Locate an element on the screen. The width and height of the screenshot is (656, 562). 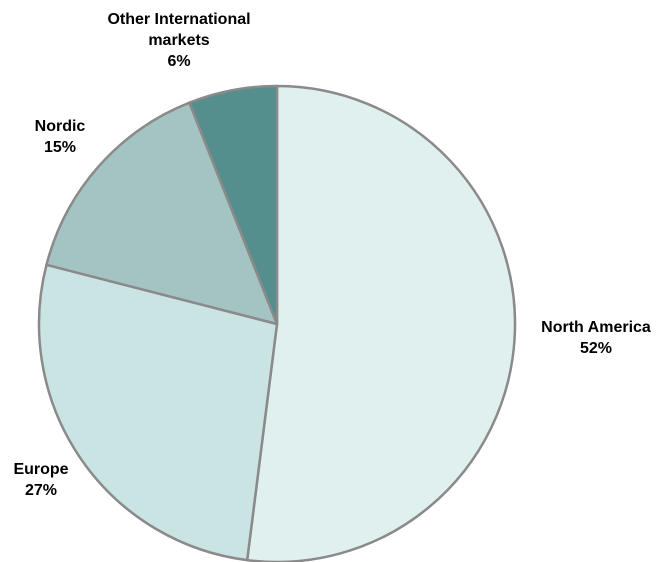
slice-percent: 6% is located at coordinates (178, 61).